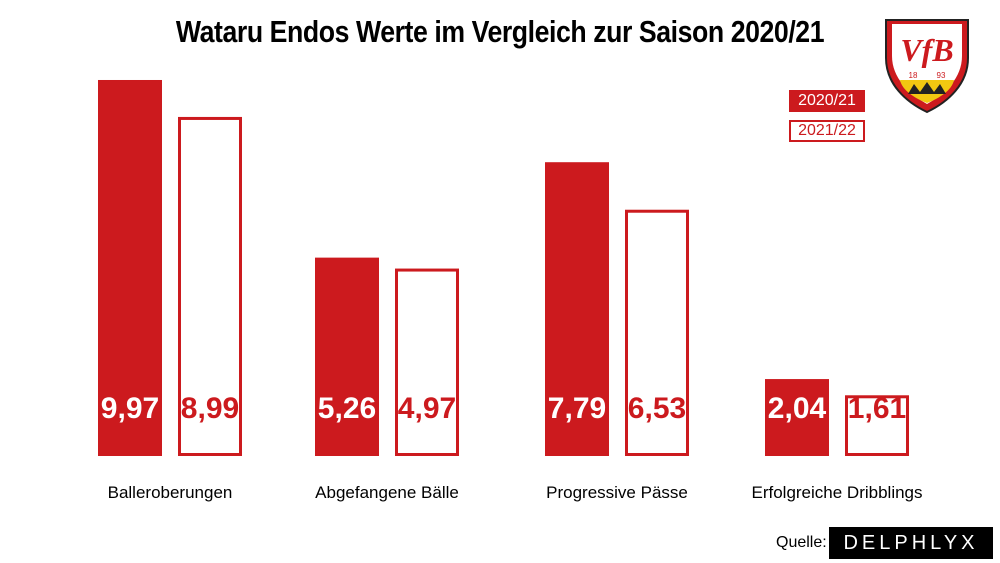 This screenshot has width=1000, height=563. I want to click on vfb-crest-icon: VfB 18 93, so click(927, 66).